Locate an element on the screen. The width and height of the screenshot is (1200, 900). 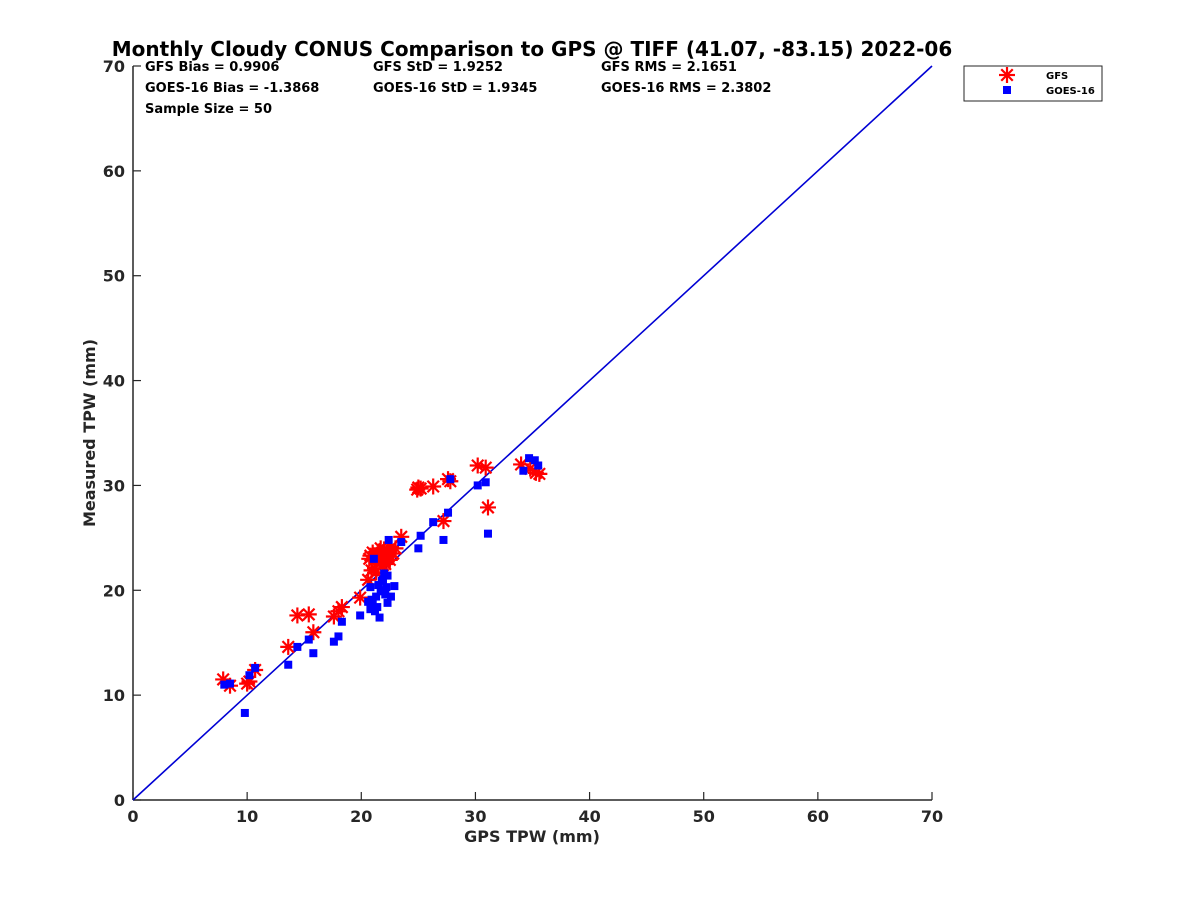
legend-gfs-marker is located at coordinates (1007, 75).